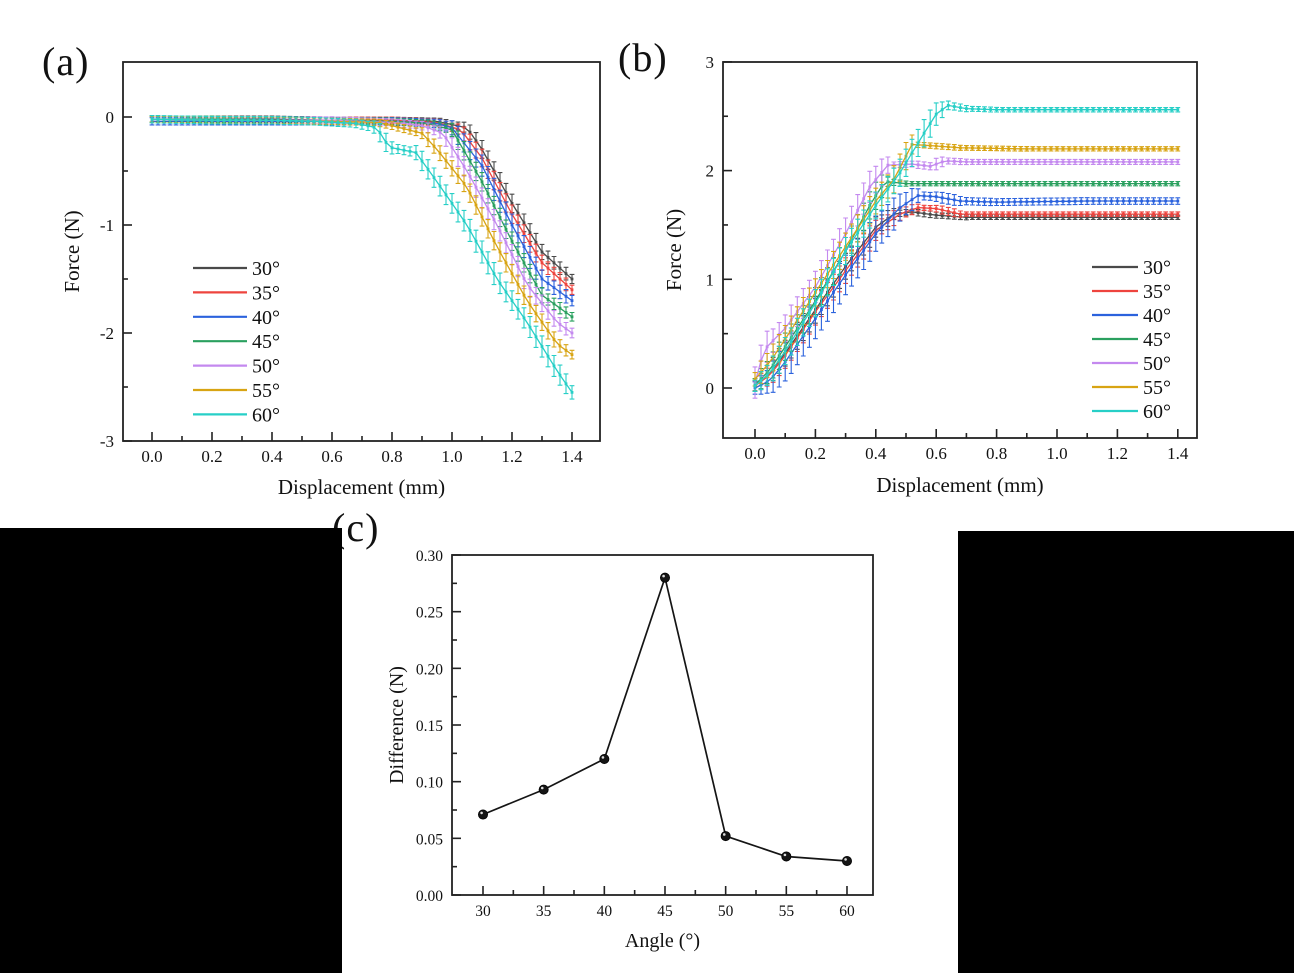 The width and height of the screenshot is (1294, 973). I want to click on svg-text: Angle (°), so click(662, 941).